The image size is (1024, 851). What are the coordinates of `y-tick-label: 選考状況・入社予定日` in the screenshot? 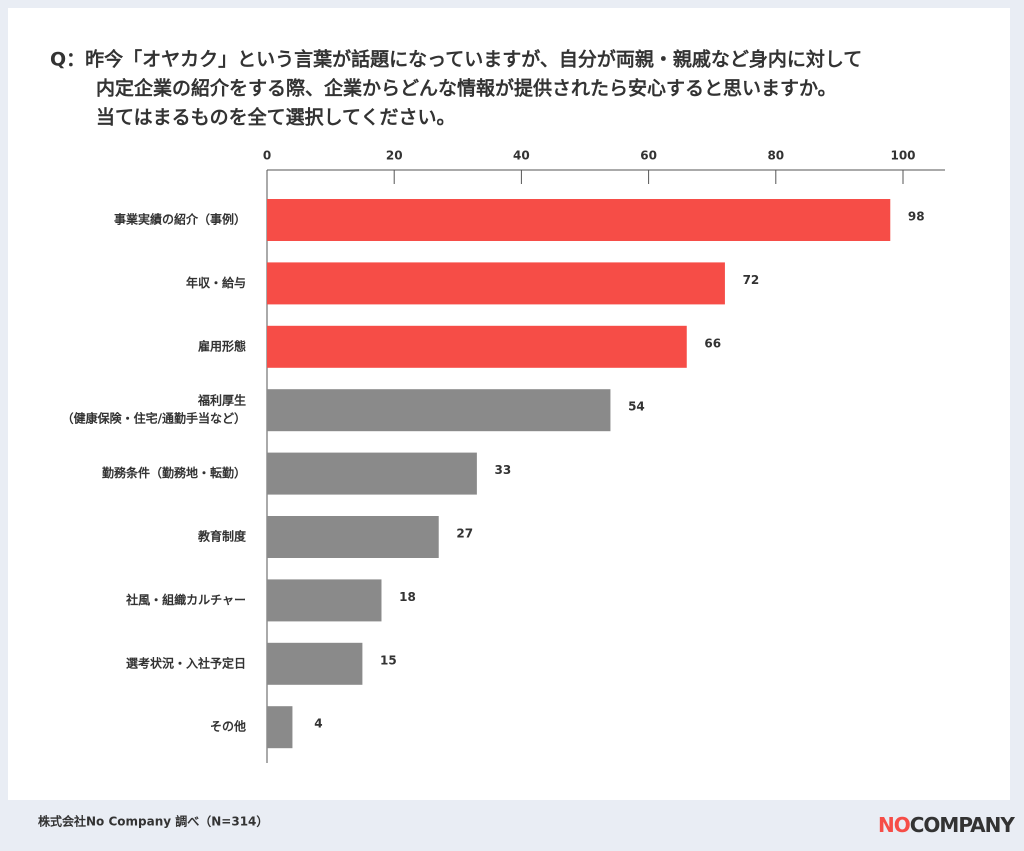 It's located at (186, 662).